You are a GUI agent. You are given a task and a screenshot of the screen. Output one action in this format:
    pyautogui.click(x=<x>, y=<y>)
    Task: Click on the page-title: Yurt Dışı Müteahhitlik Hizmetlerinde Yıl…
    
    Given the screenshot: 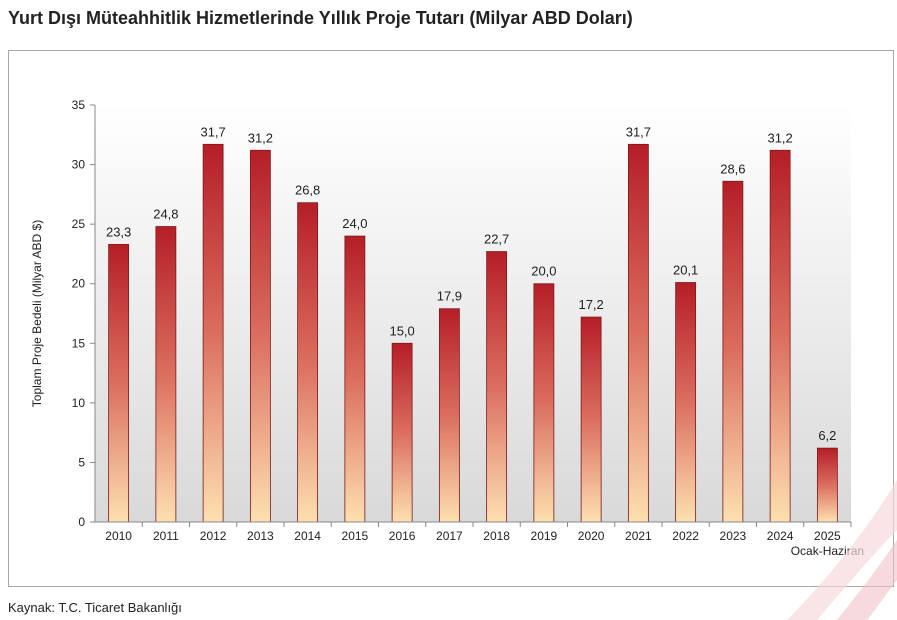 What is the action you would take?
    pyautogui.click(x=320, y=18)
    